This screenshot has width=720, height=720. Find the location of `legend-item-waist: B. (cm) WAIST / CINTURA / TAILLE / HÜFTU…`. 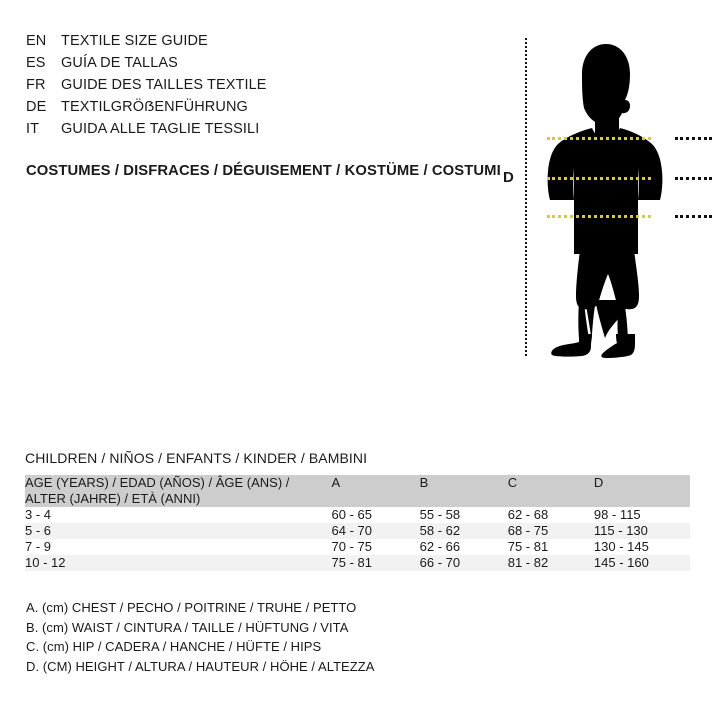

legend-item-waist: B. (cm) WAIST / CINTURA / TAILLE / HÜFTU… is located at coordinates (187, 627).